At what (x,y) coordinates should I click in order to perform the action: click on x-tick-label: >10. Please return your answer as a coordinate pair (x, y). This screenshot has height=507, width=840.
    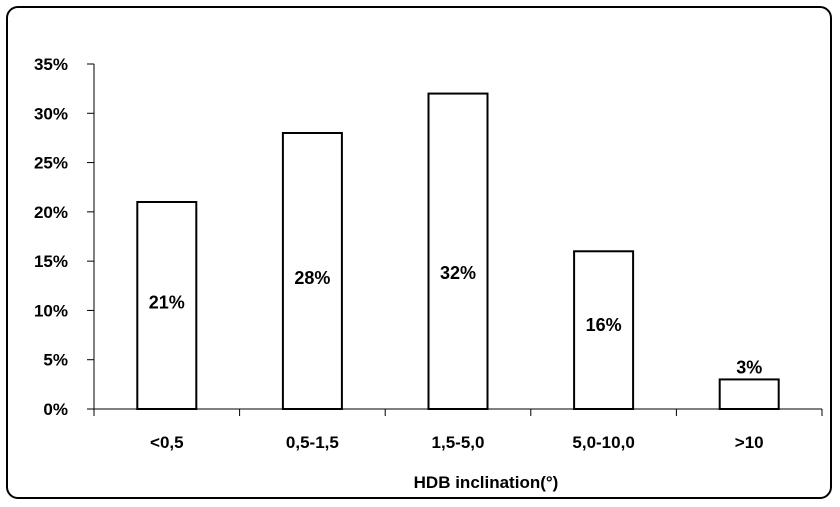
    Looking at the image, I should click on (749, 442).